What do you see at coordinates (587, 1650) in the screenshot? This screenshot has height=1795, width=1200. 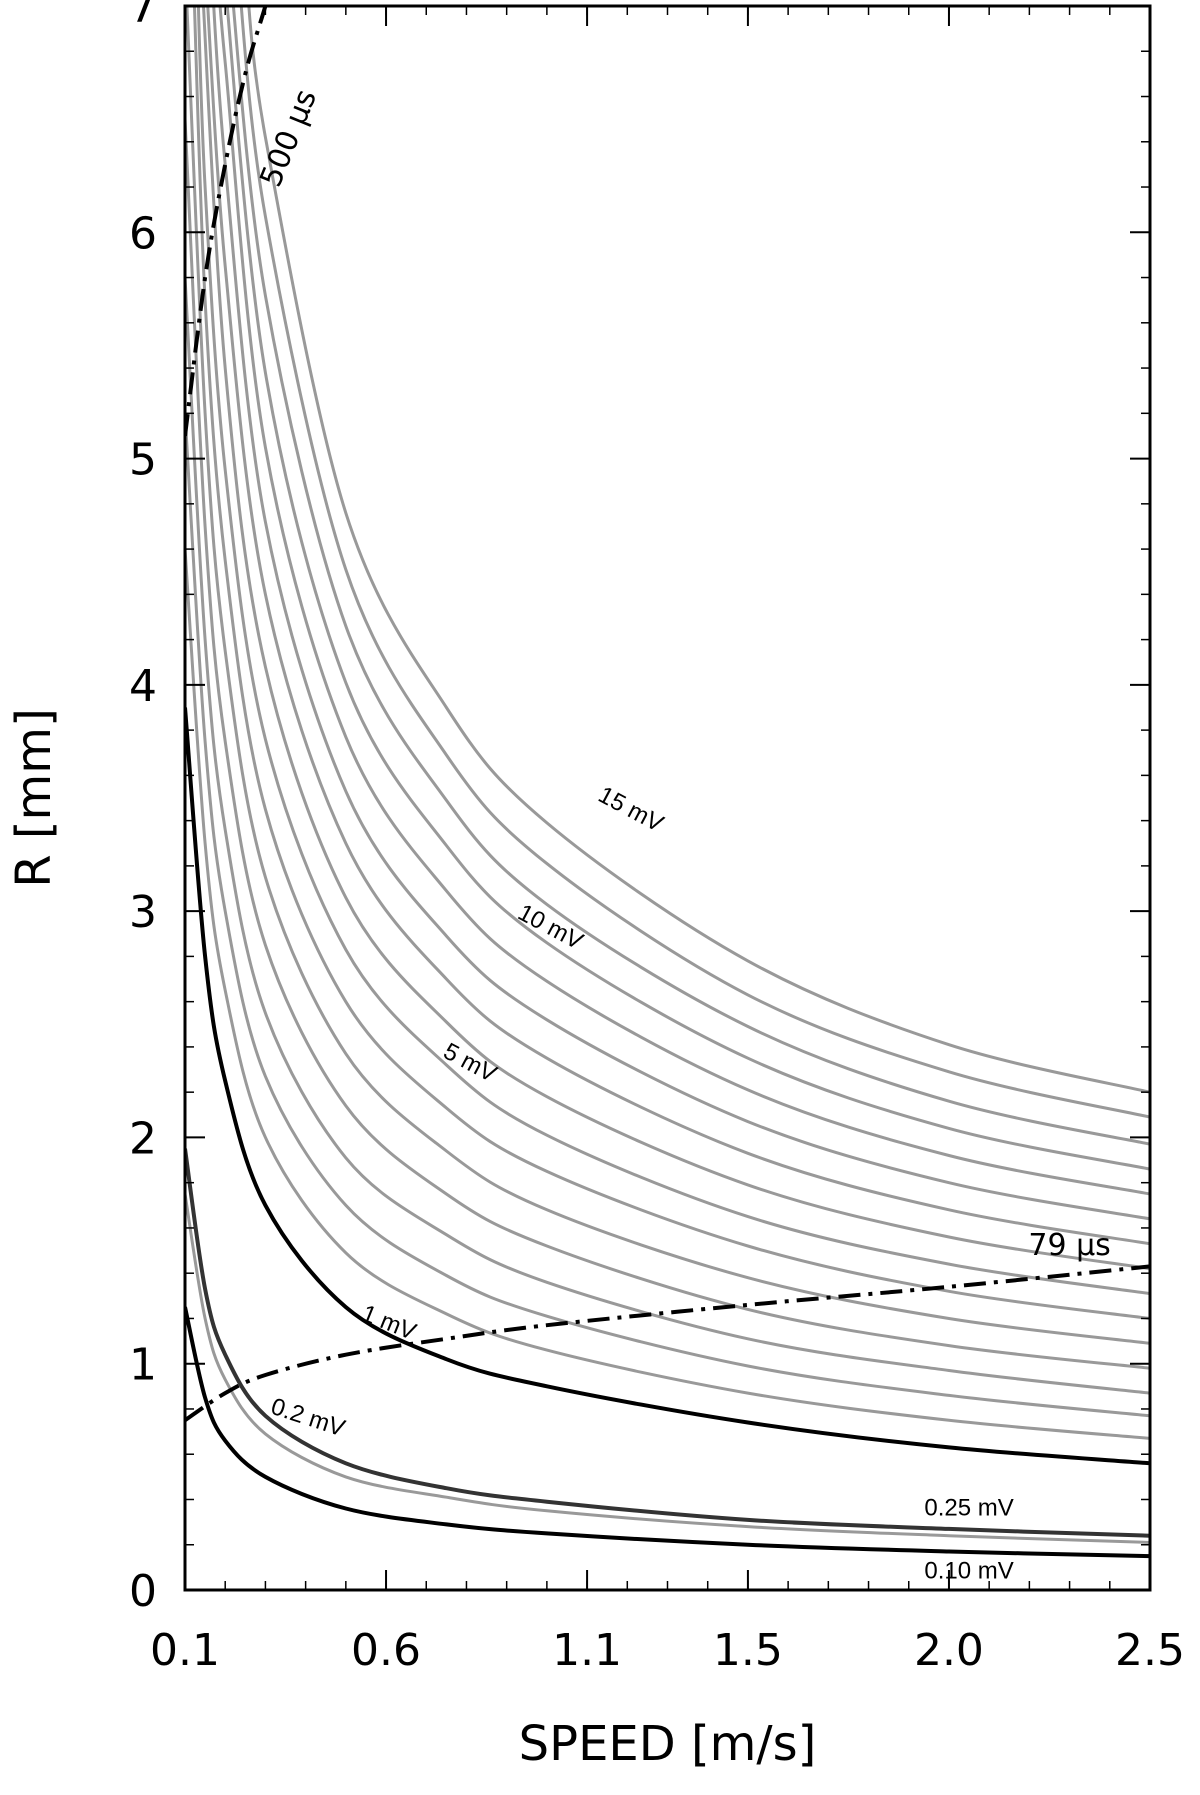 I see `x-tick-label: 1.1` at bounding box center [587, 1650].